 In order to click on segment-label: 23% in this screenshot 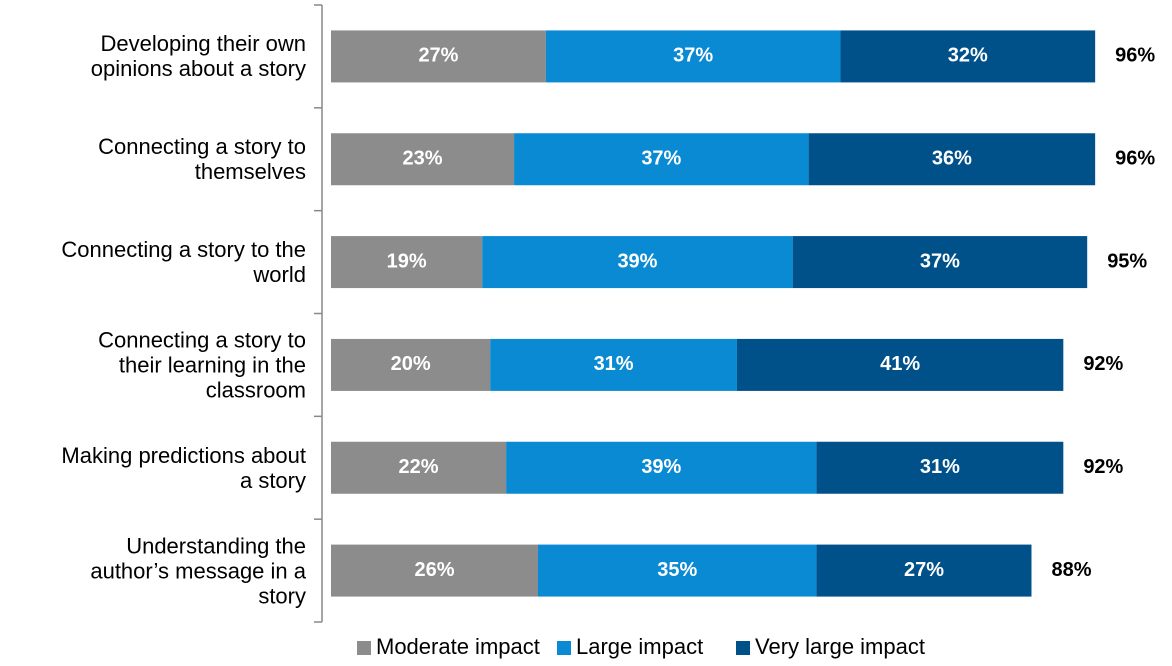, I will do `click(423, 159)`.